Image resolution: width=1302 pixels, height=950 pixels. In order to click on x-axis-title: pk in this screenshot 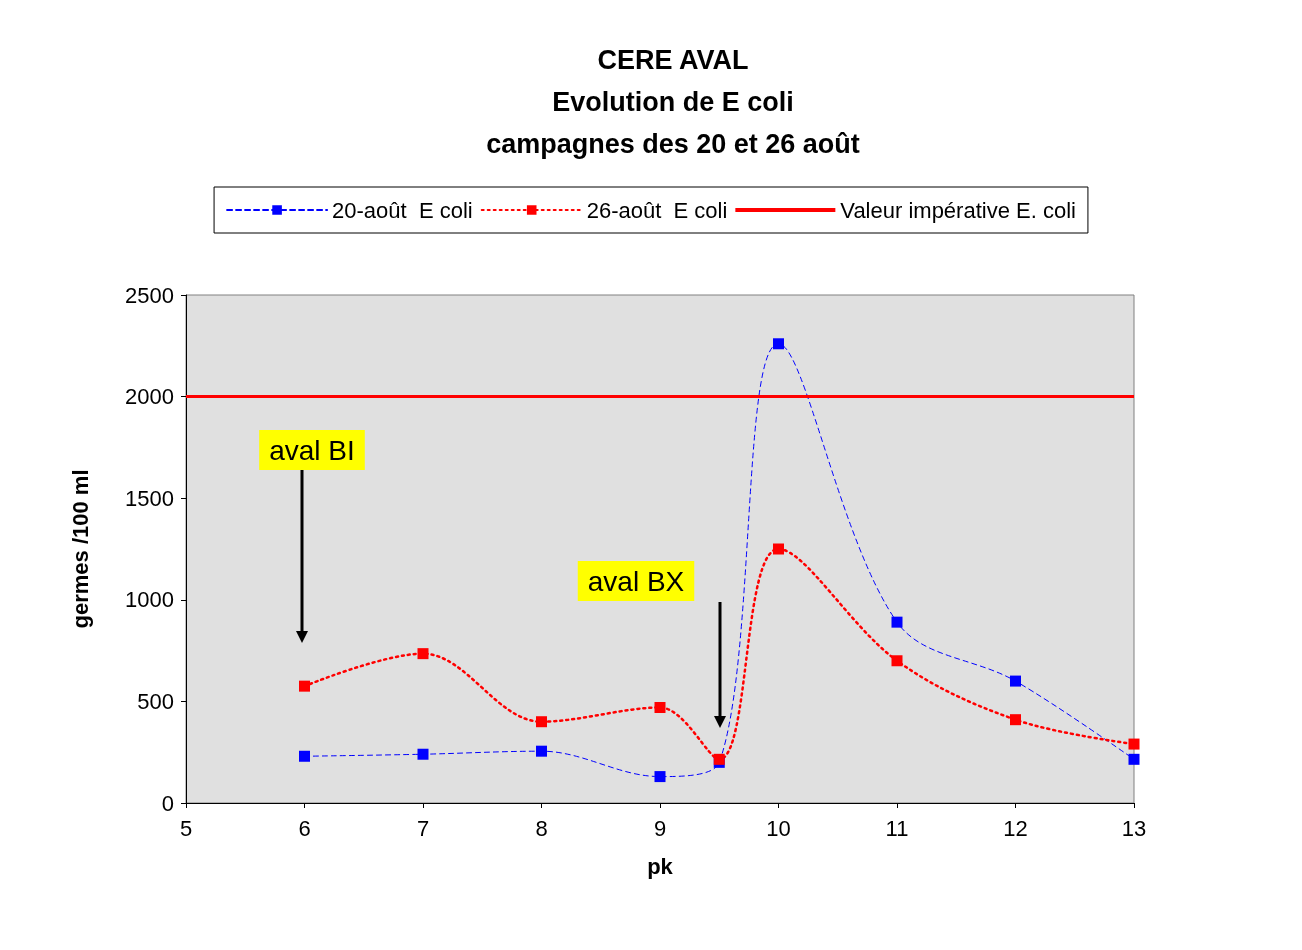, I will do `click(660, 866)`.